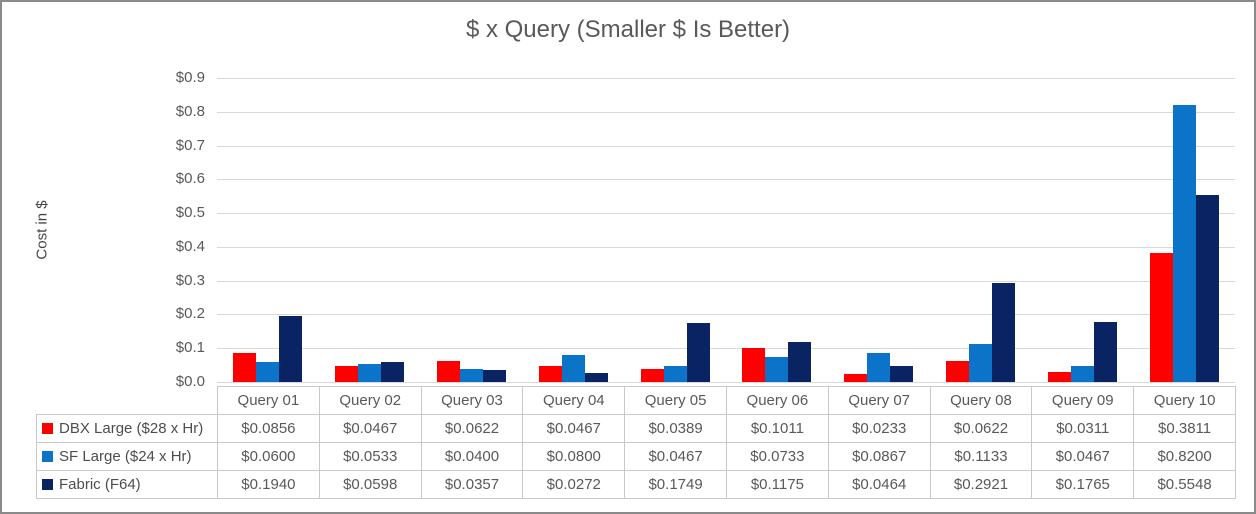 Image resolution: width=1256 pixels, height=514 pixels. Describe the element at coordinates (777, 456) in the screenshot. I see `value-cell: $0.0733` at that location.